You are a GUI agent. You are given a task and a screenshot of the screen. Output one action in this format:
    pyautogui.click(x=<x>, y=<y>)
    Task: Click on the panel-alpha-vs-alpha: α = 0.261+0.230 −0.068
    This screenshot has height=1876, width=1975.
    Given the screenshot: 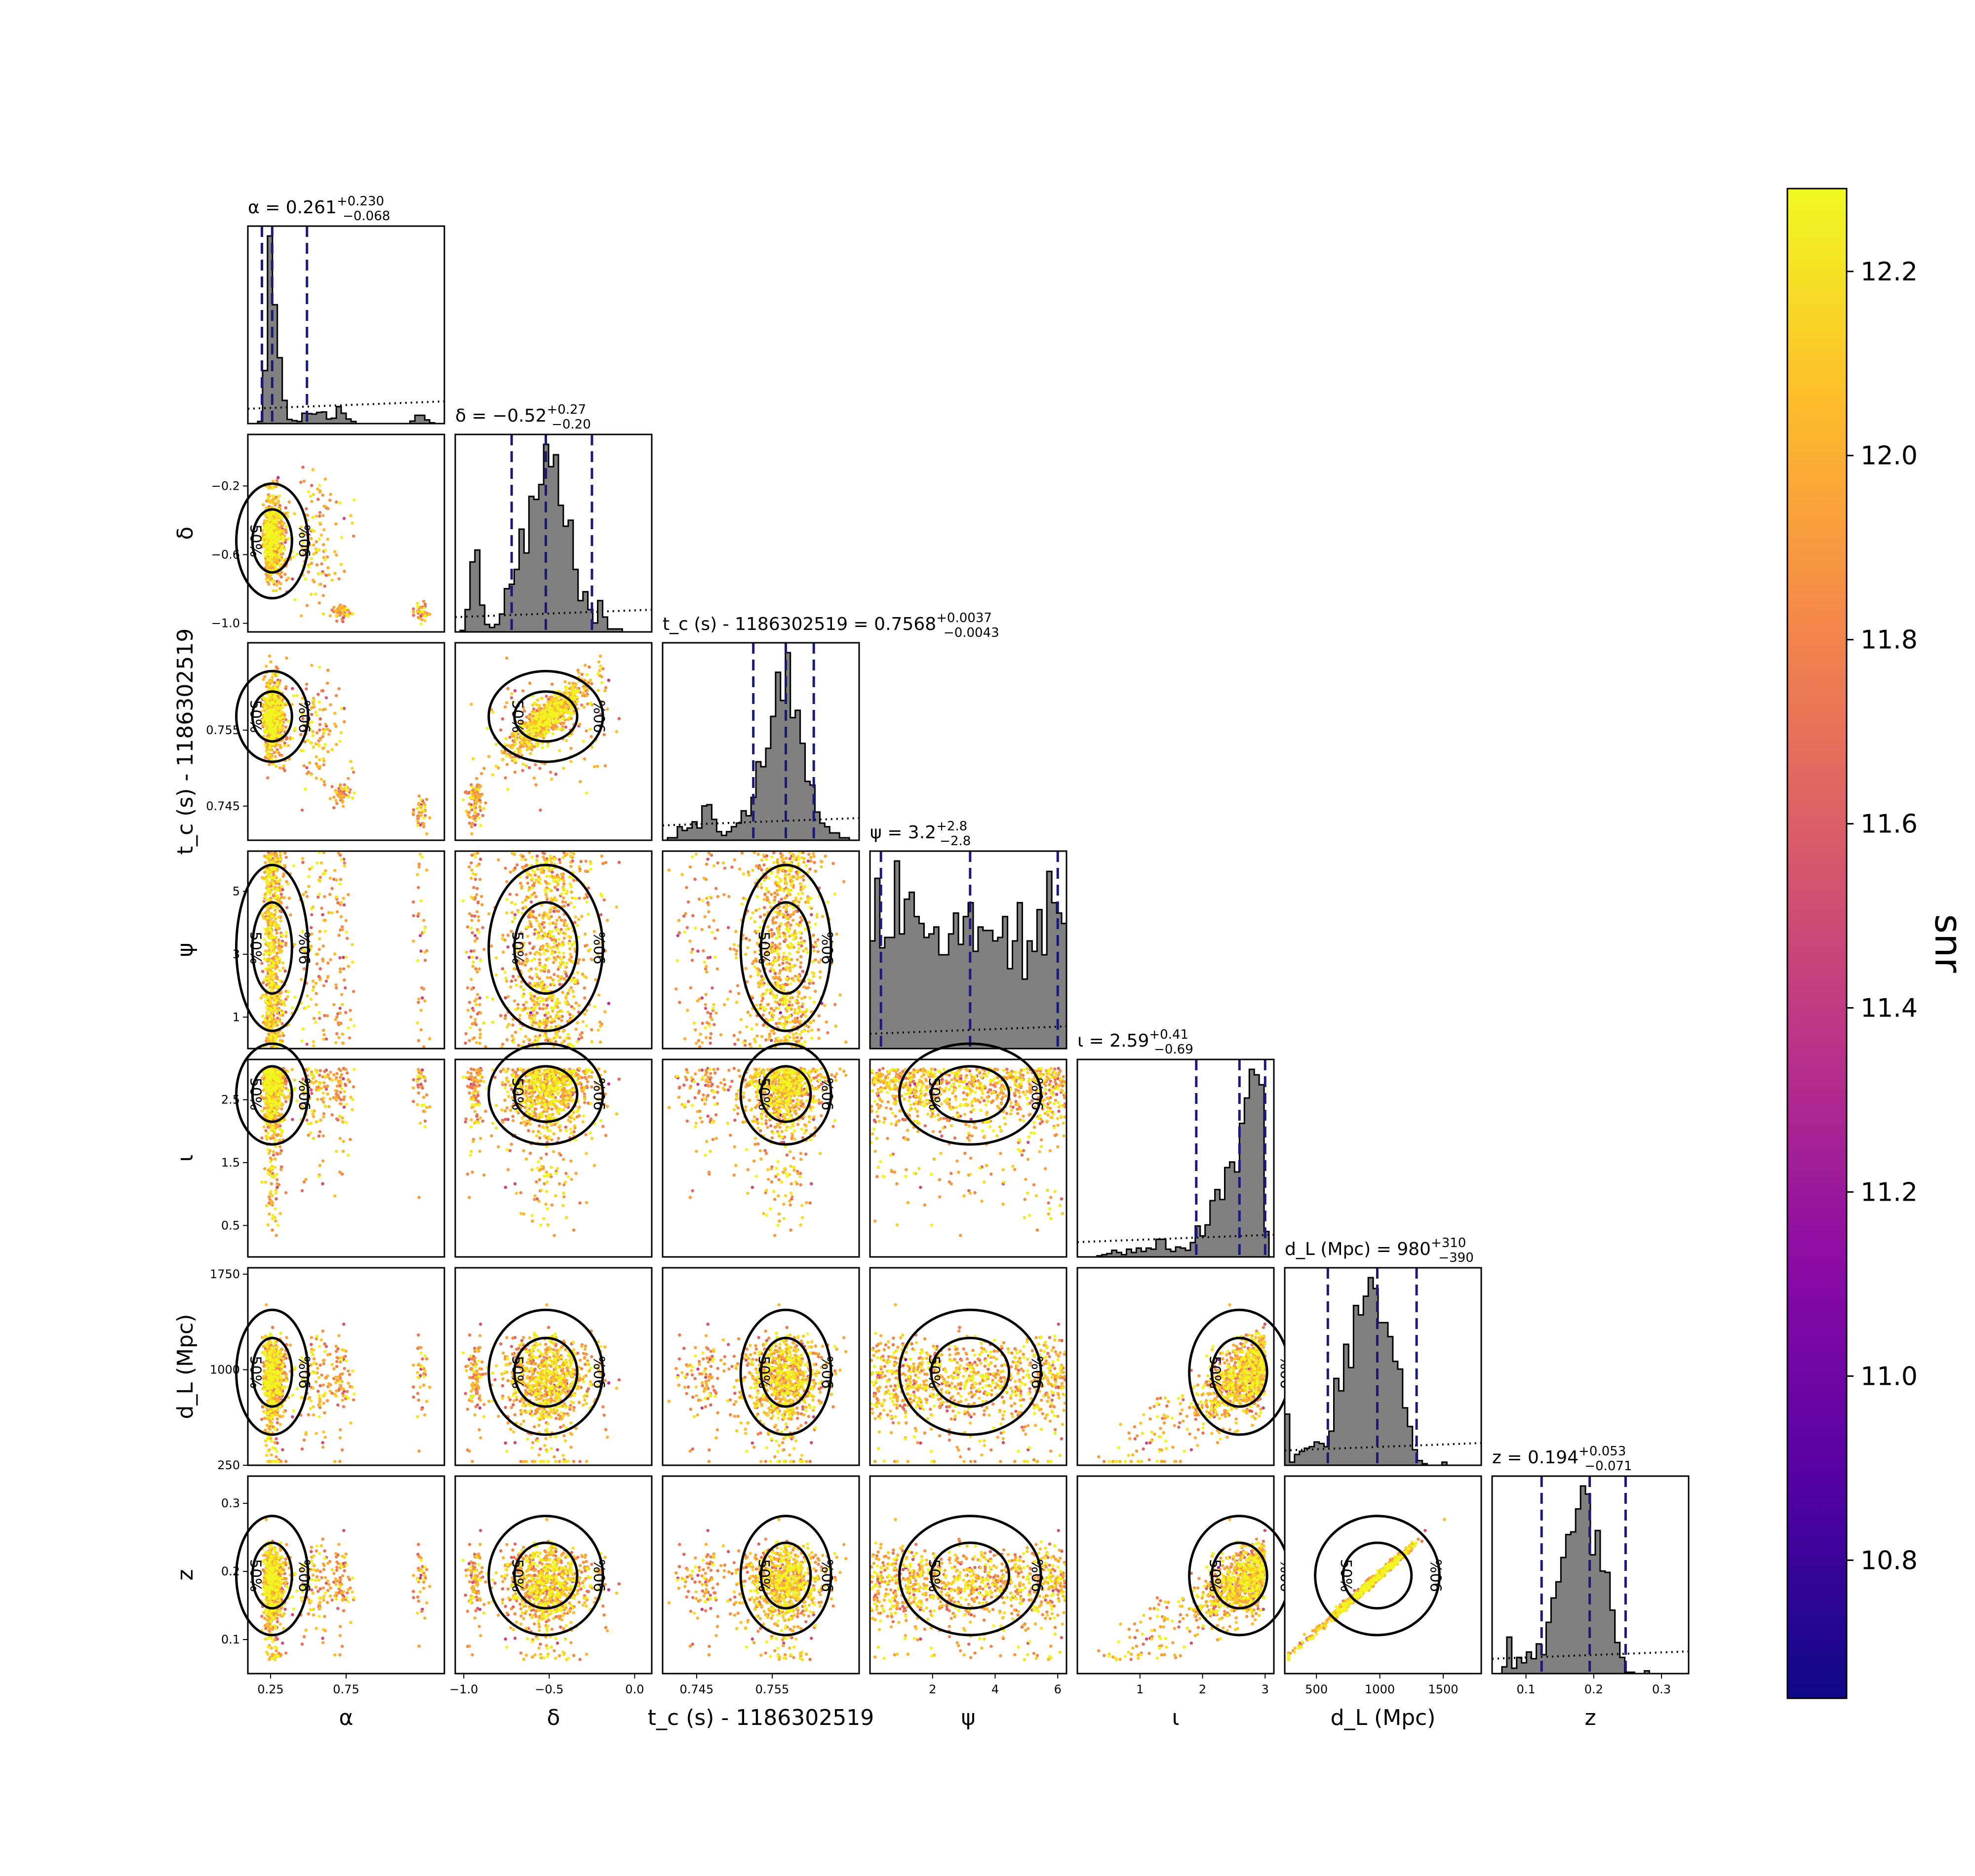 What is the action you would take?
    pyautogui.click(x=346, y=309)
    